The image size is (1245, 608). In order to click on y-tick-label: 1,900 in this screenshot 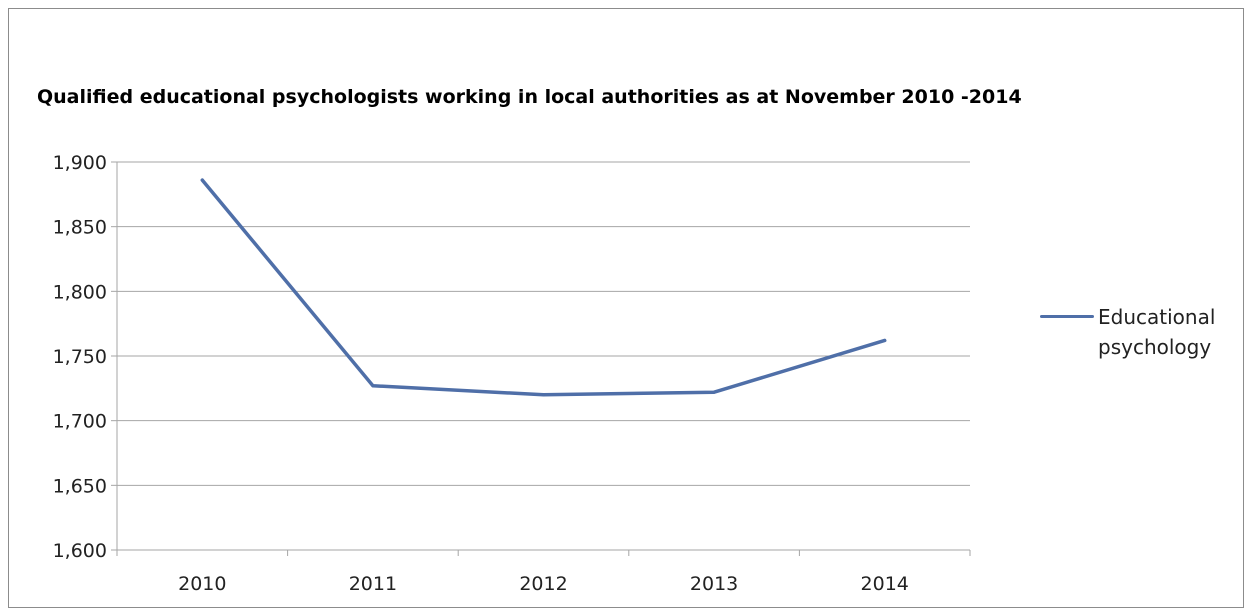, I will do `click(80, 163)`.